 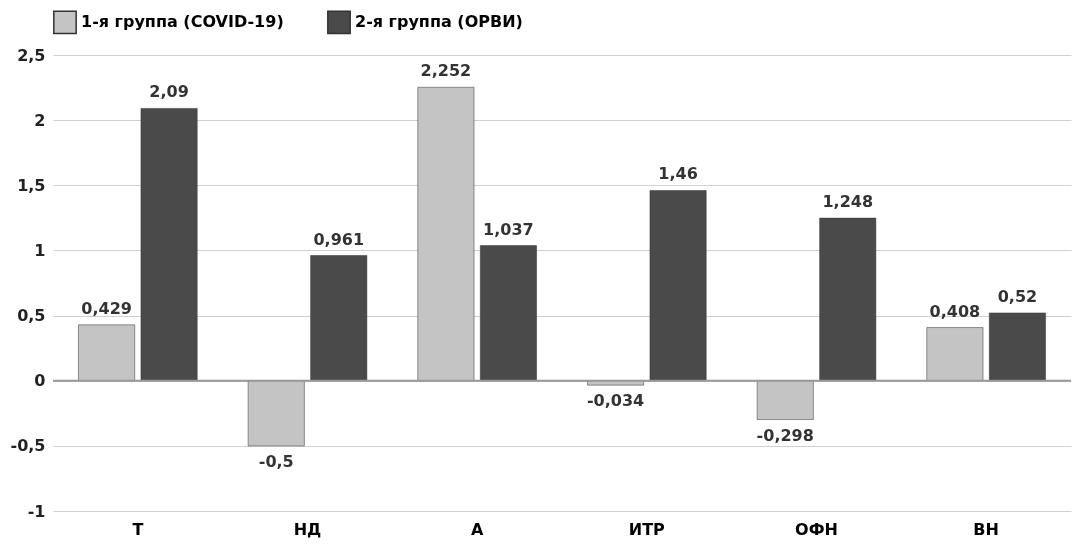 I want to click on x-tick-label: НД, so click(x=307, y=529).